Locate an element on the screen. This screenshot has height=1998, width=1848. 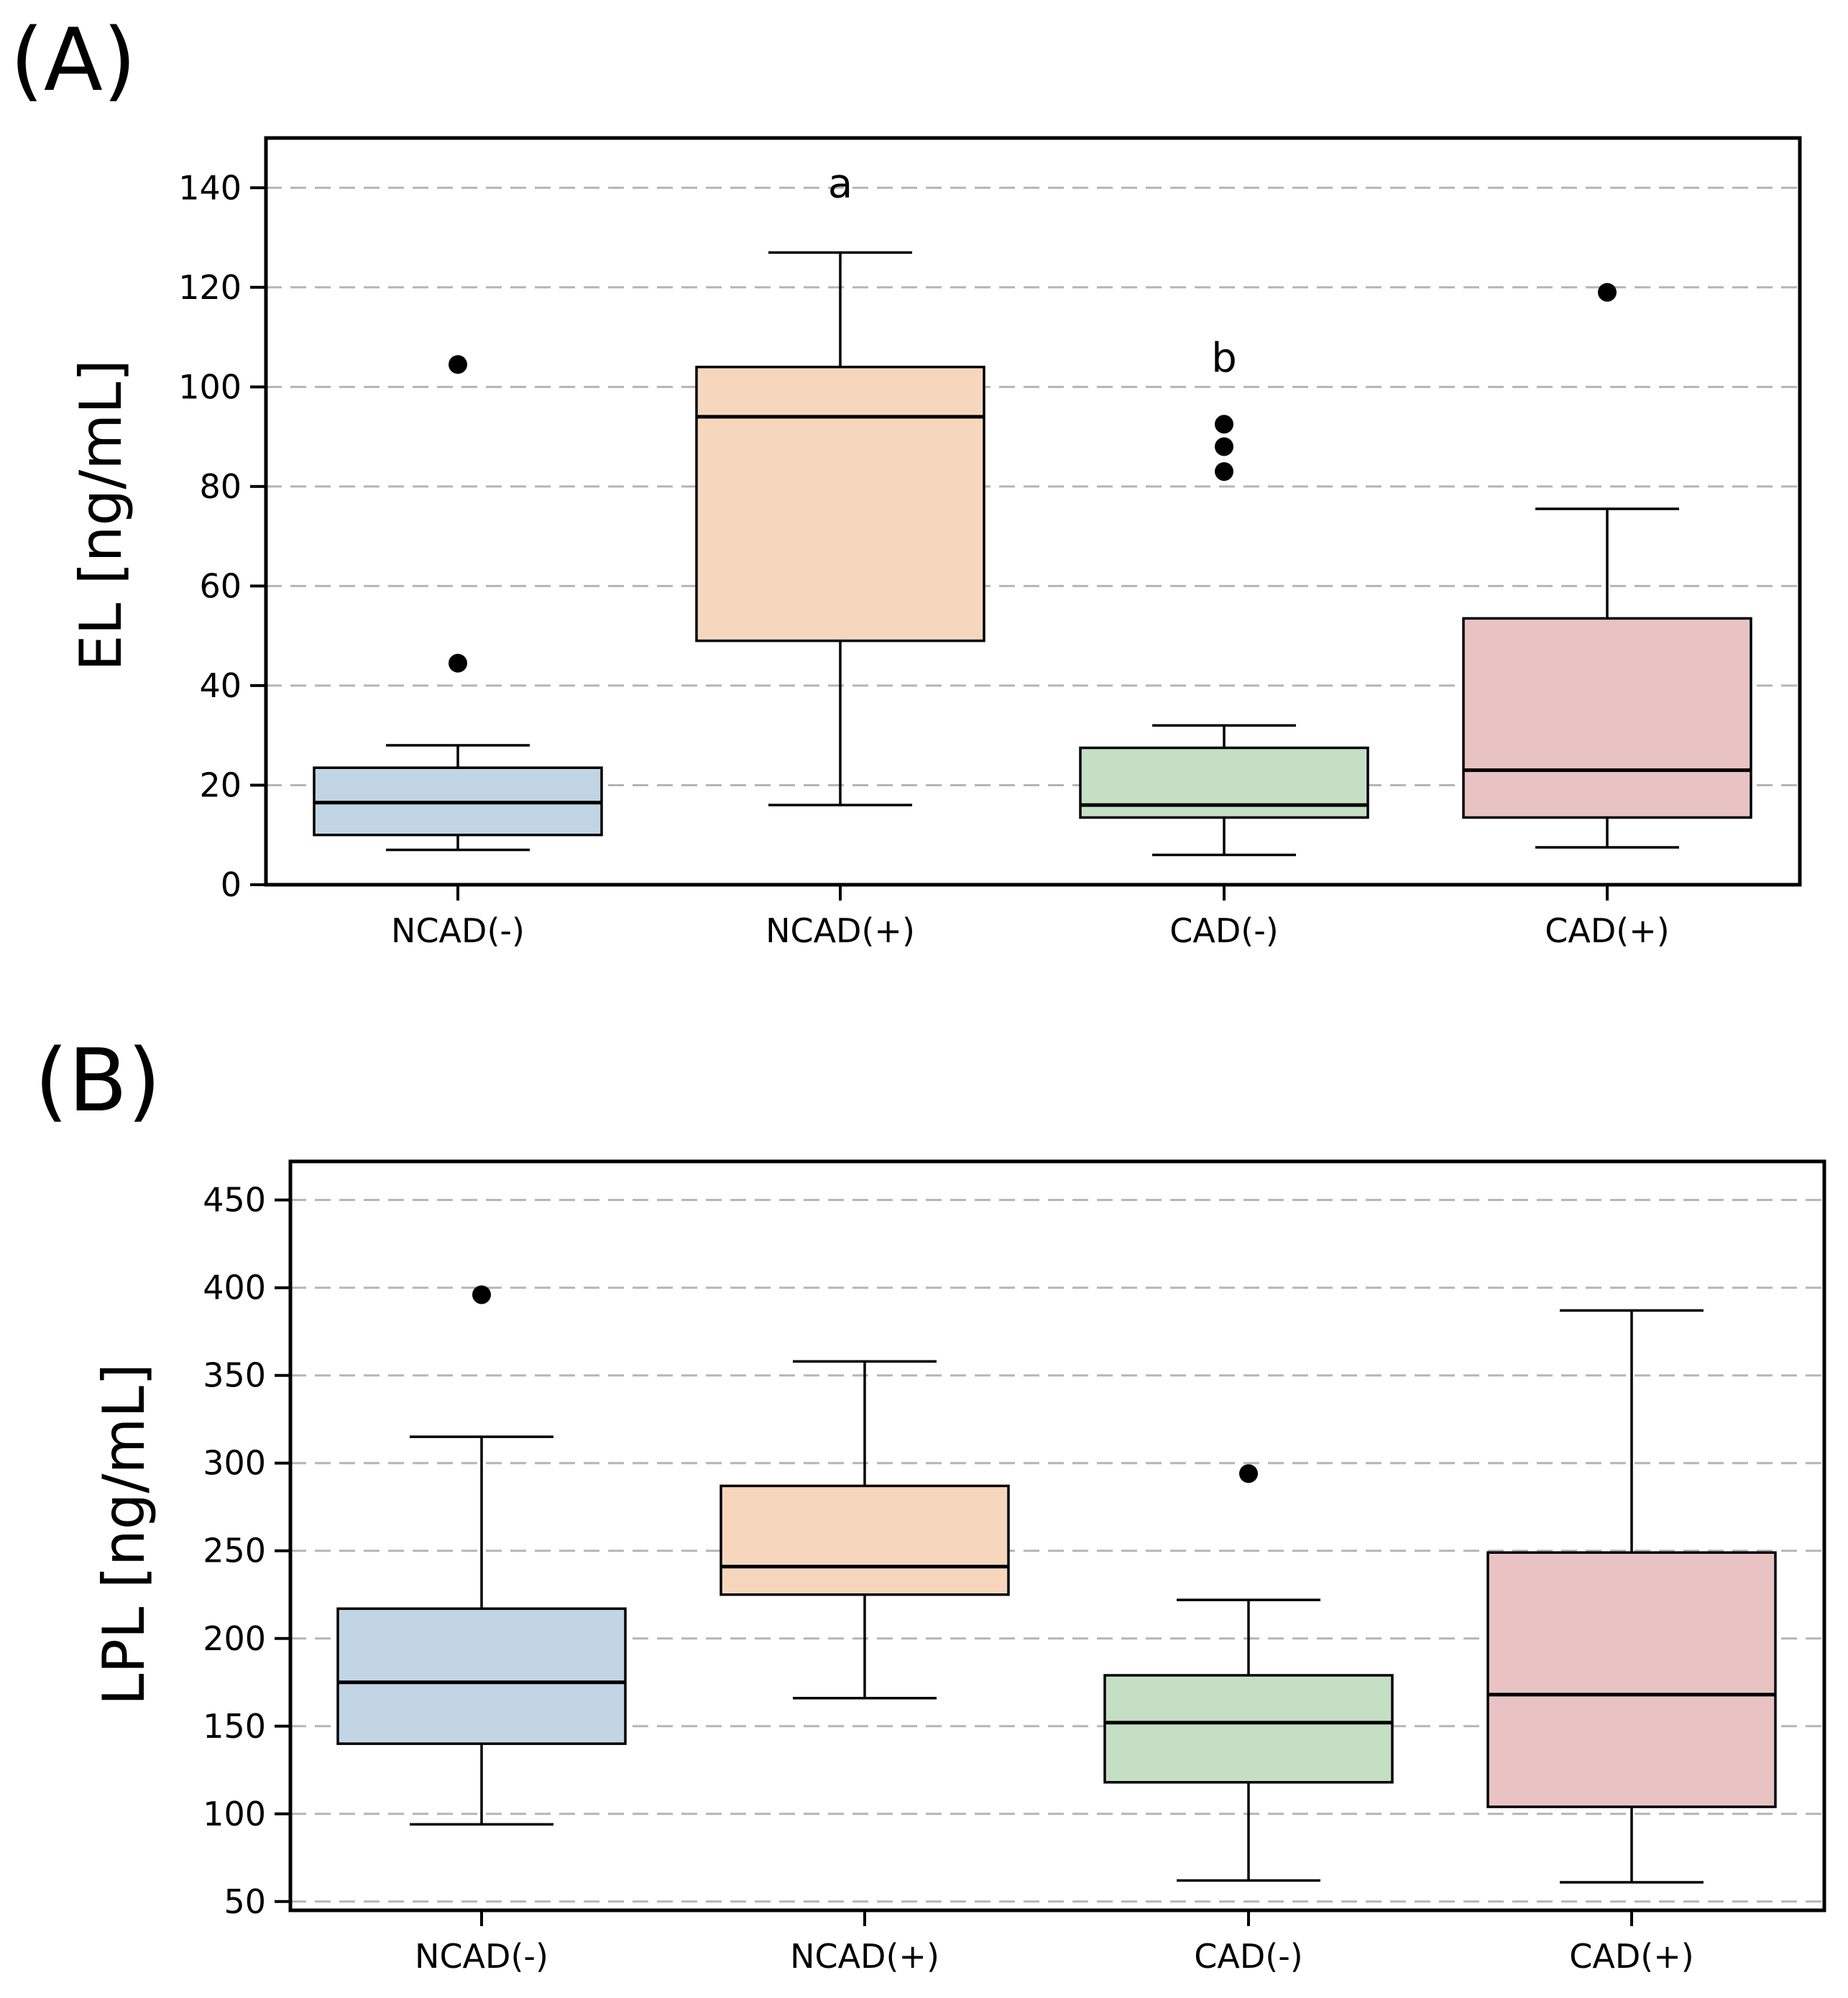
panel-b-label: (B) is located at coordinates (98, 1081).